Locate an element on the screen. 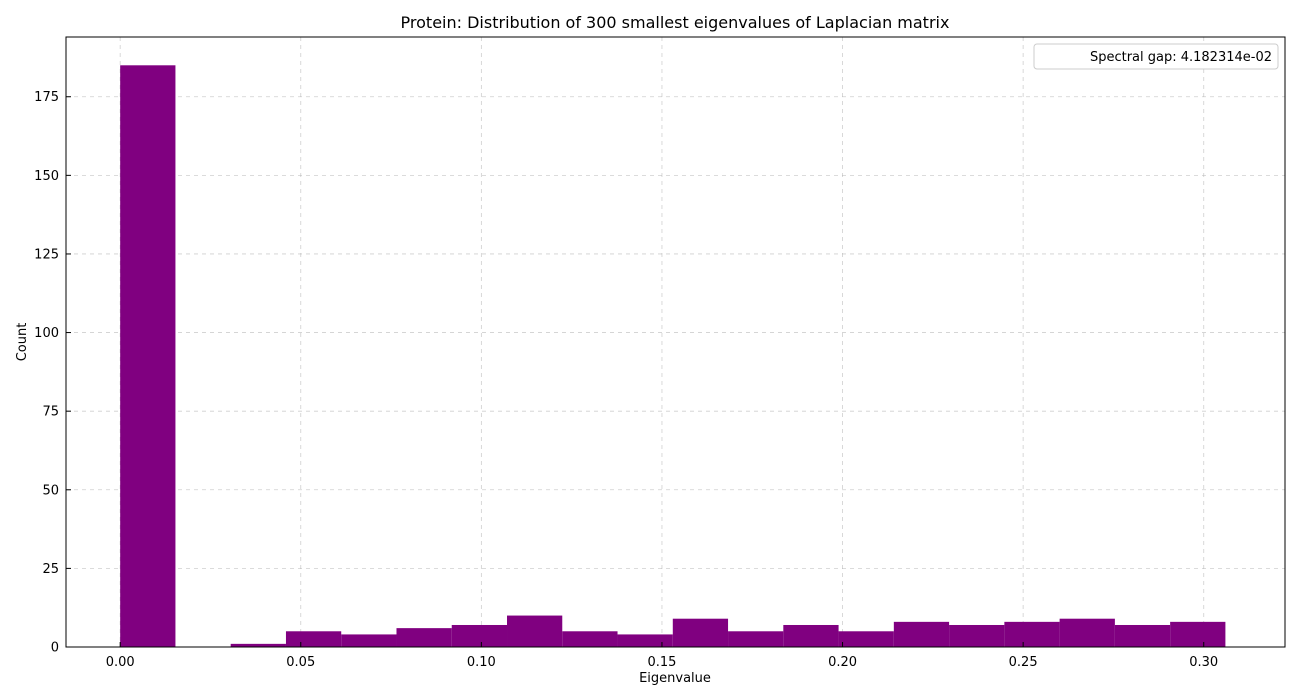 The height and width of the screenshot is (700, 1300). y-tick-label: 125 is located at coordinates (46, 254).